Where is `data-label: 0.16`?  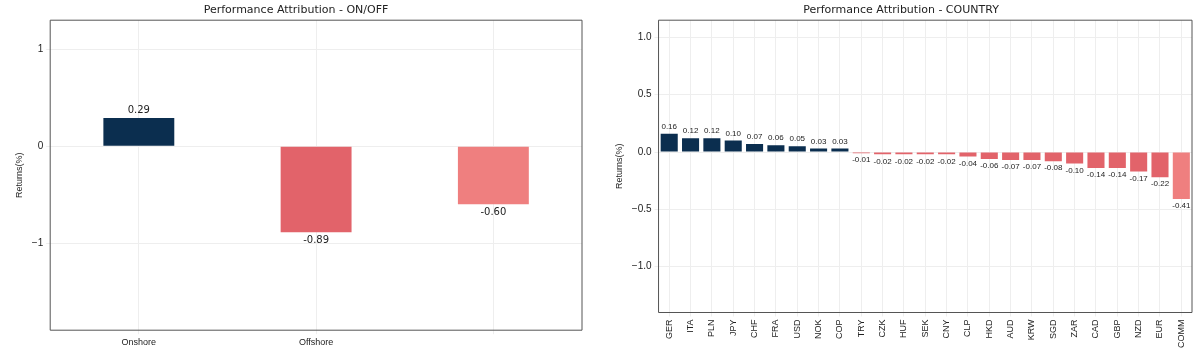
data-label: 0.16 is located at coordinates (669, 126).